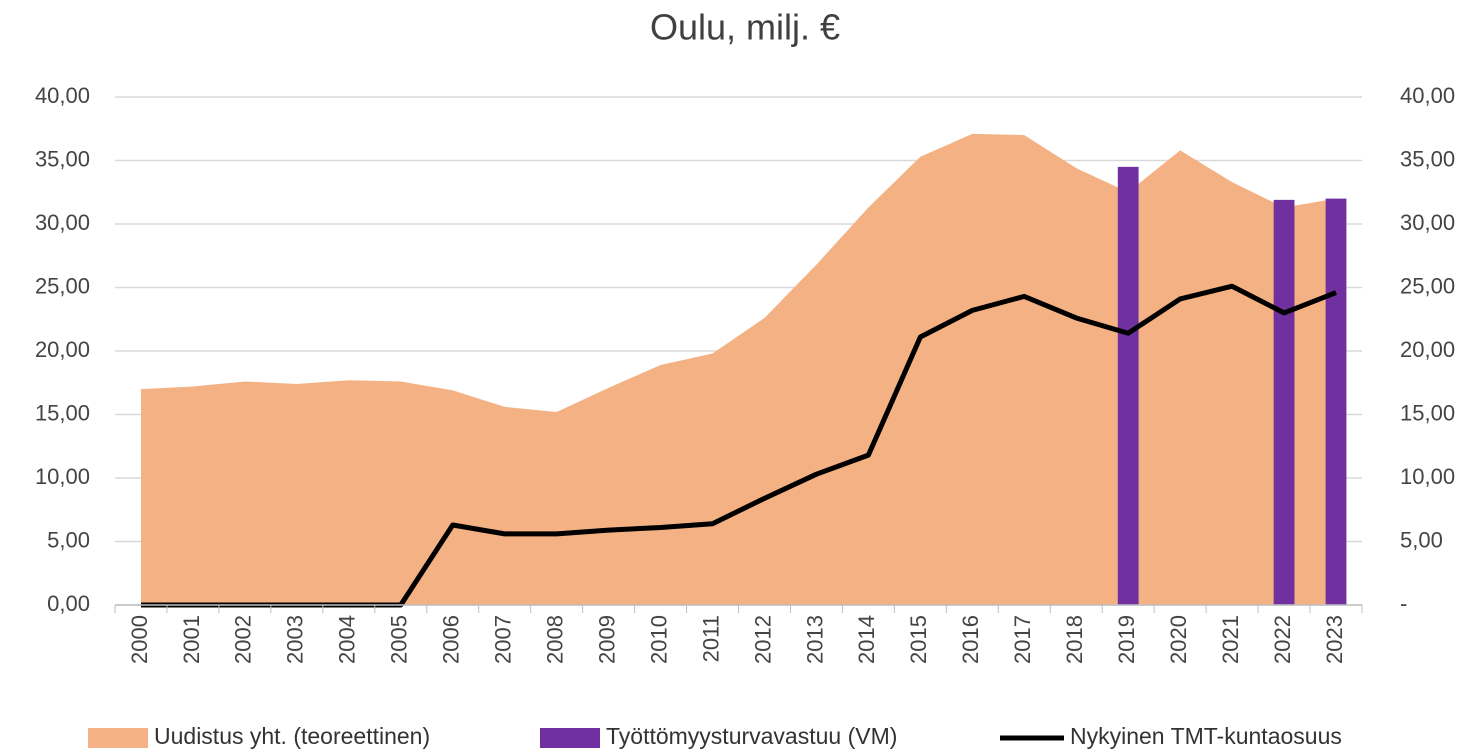 This screenshot has width=1475, height=755. Describe the element at coordinates (399, 639) in the screenshot. I see `x-tick-label: 2005` at that location.